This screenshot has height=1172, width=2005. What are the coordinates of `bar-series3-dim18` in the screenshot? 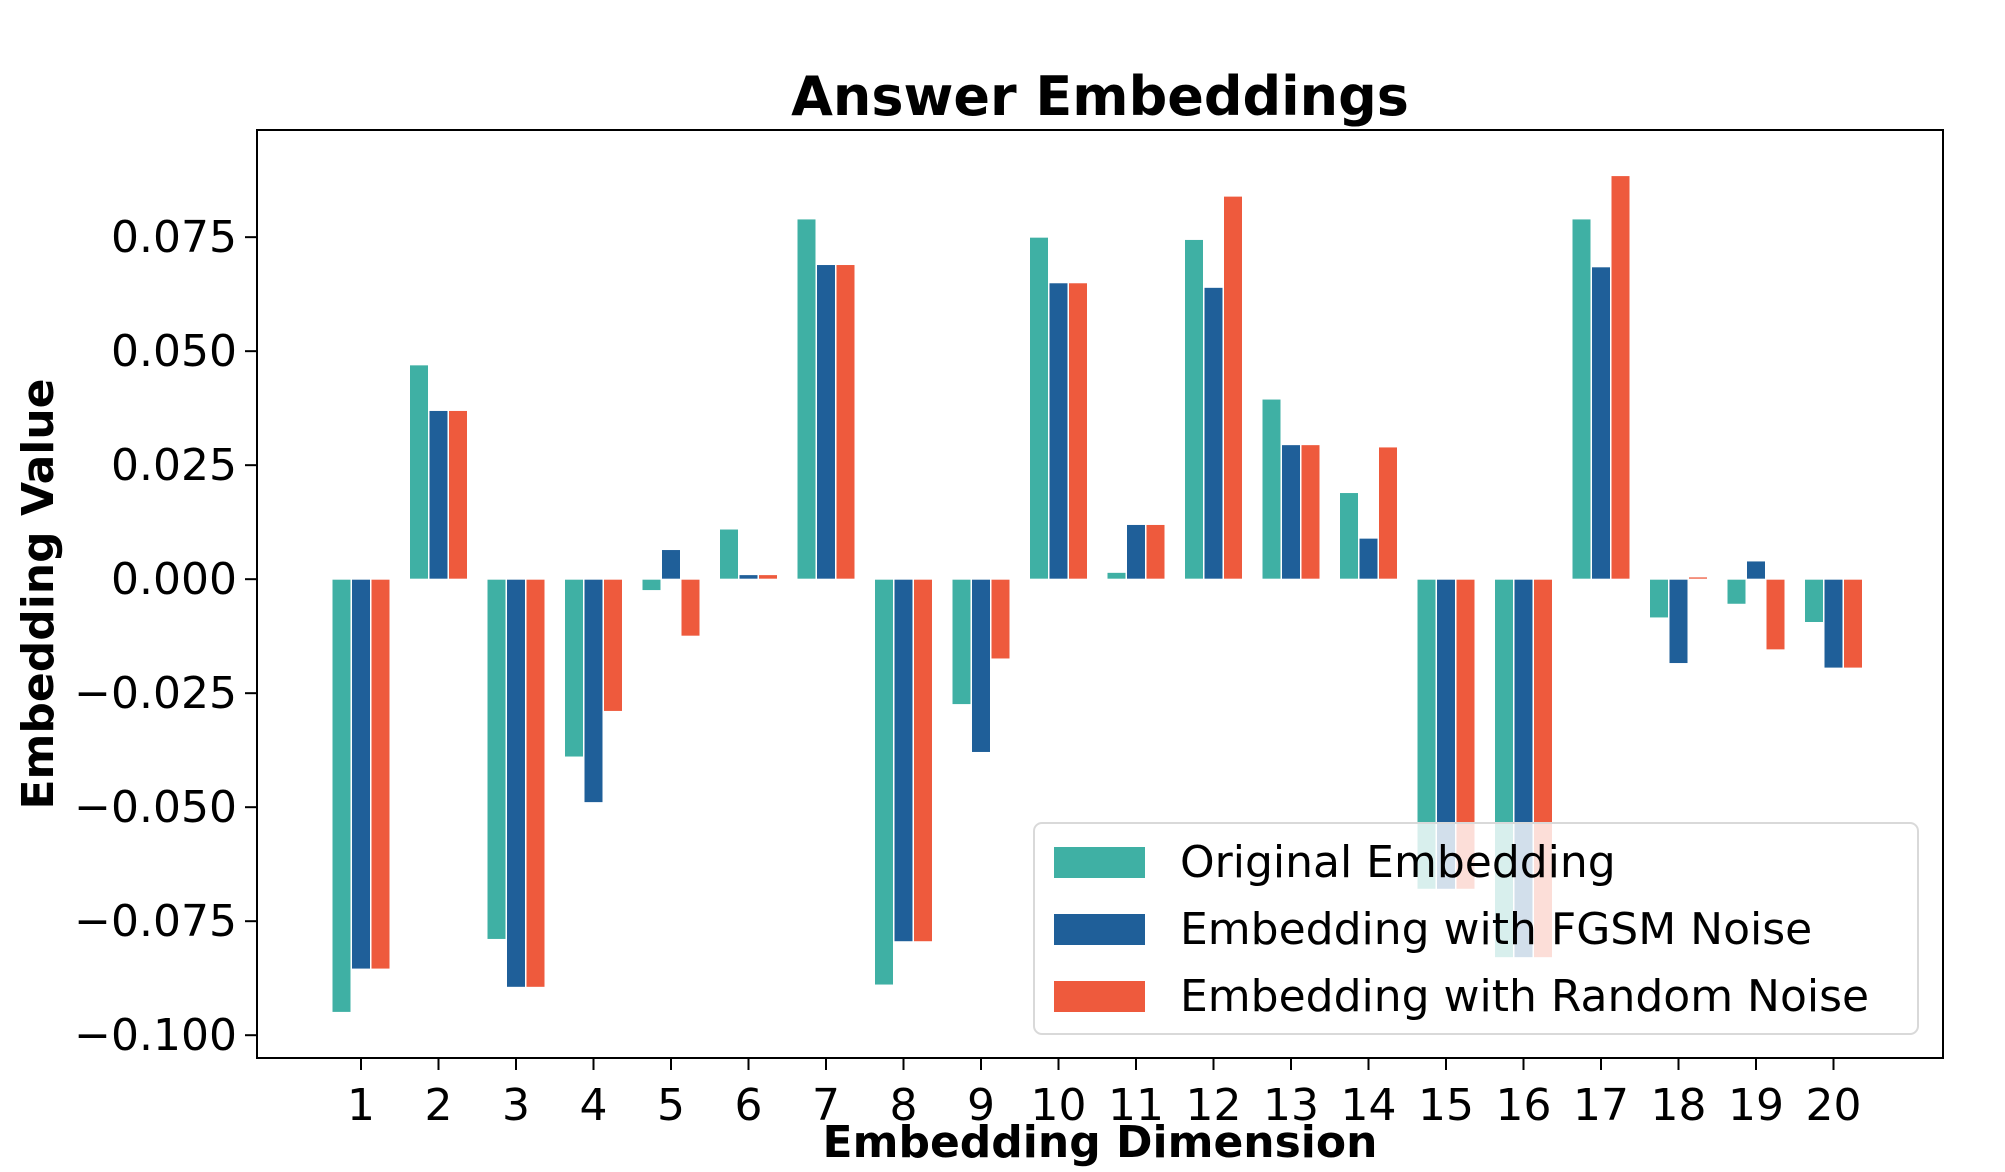 It's located at (1698, 578).